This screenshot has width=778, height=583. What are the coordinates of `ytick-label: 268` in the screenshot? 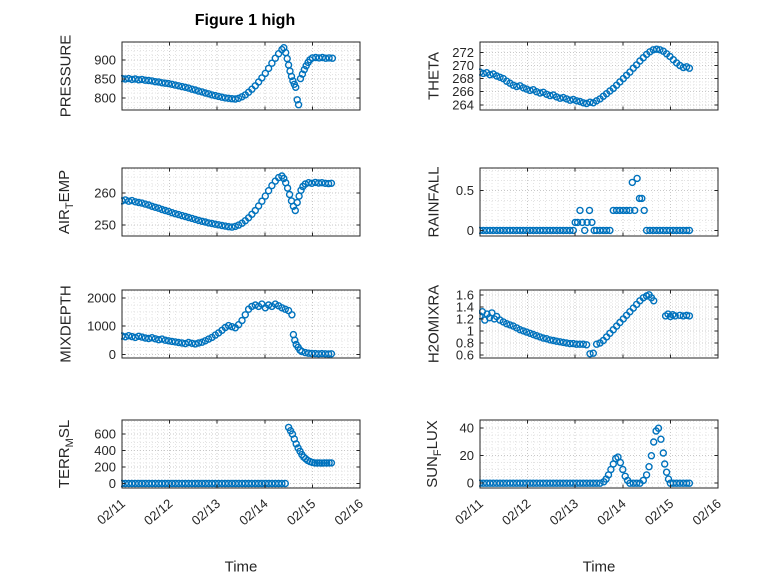 It's located at (463, 78).